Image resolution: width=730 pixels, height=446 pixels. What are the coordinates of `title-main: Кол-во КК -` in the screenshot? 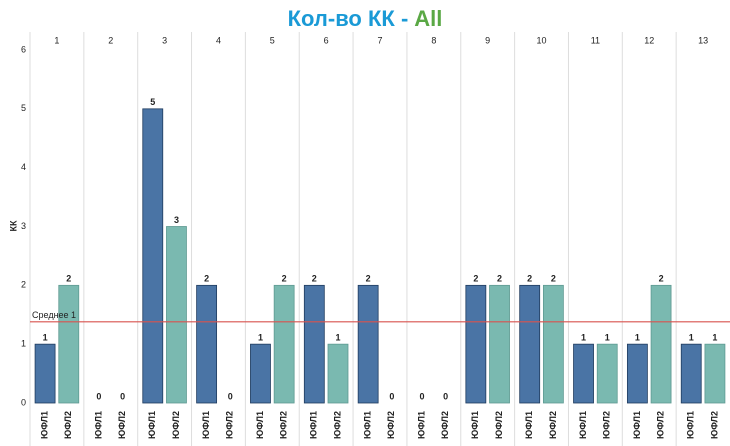 It's located at (348, 18).